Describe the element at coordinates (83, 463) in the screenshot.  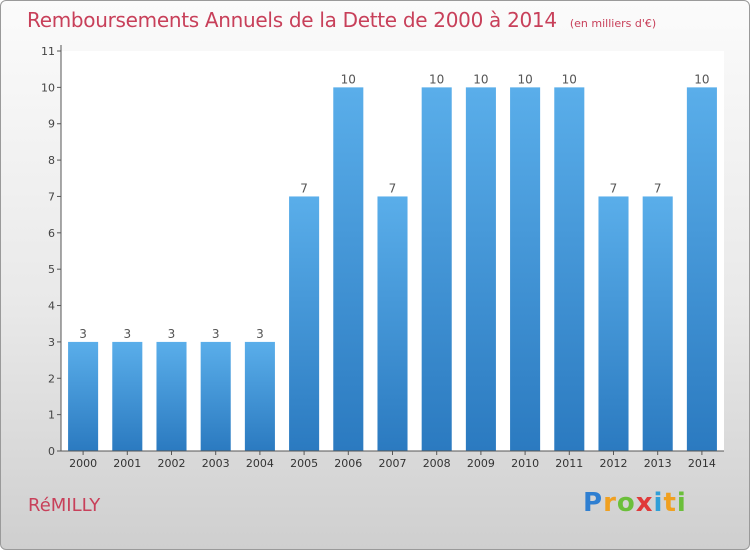
I see `x-tick-label: 2000` at that location.